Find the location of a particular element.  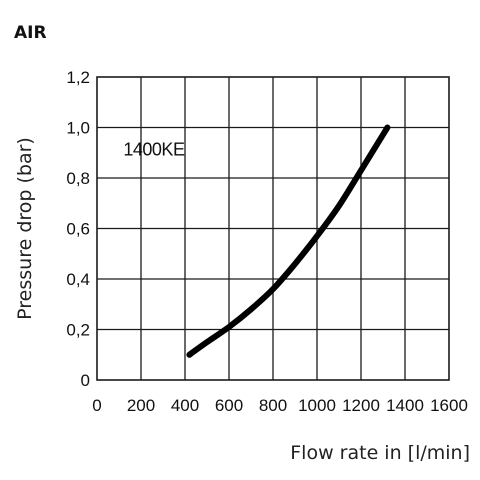

series-annotation: 1400KE is located at coordinates (154, 149).